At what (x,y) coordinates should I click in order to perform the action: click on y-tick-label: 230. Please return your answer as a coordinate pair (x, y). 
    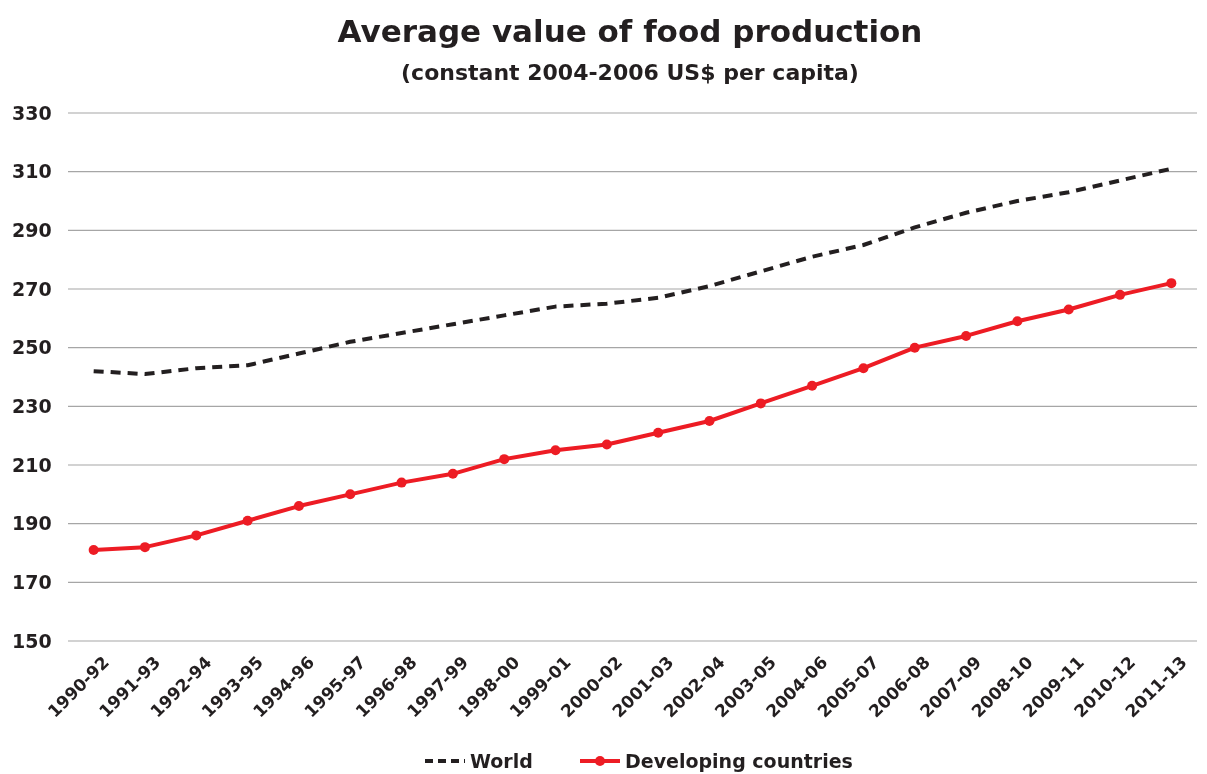
    Looking at the image, I should click on (32, 405).